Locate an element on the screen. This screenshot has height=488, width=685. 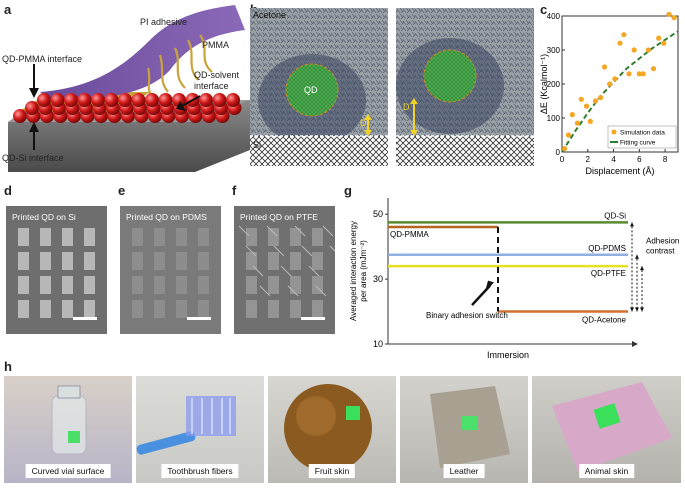
photo-vial: Curved vial surface is located at coordinates (68, 429).